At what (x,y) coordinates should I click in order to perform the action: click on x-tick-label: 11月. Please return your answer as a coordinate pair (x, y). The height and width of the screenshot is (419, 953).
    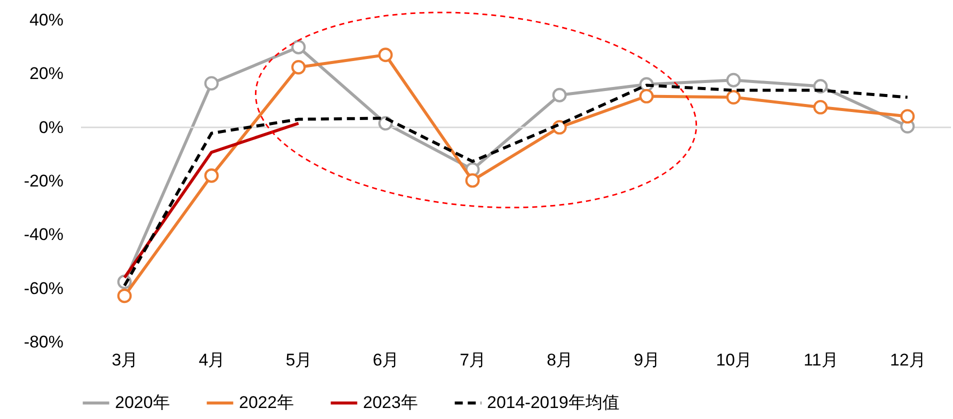
    Looking at the image, I should click on (821, 360).